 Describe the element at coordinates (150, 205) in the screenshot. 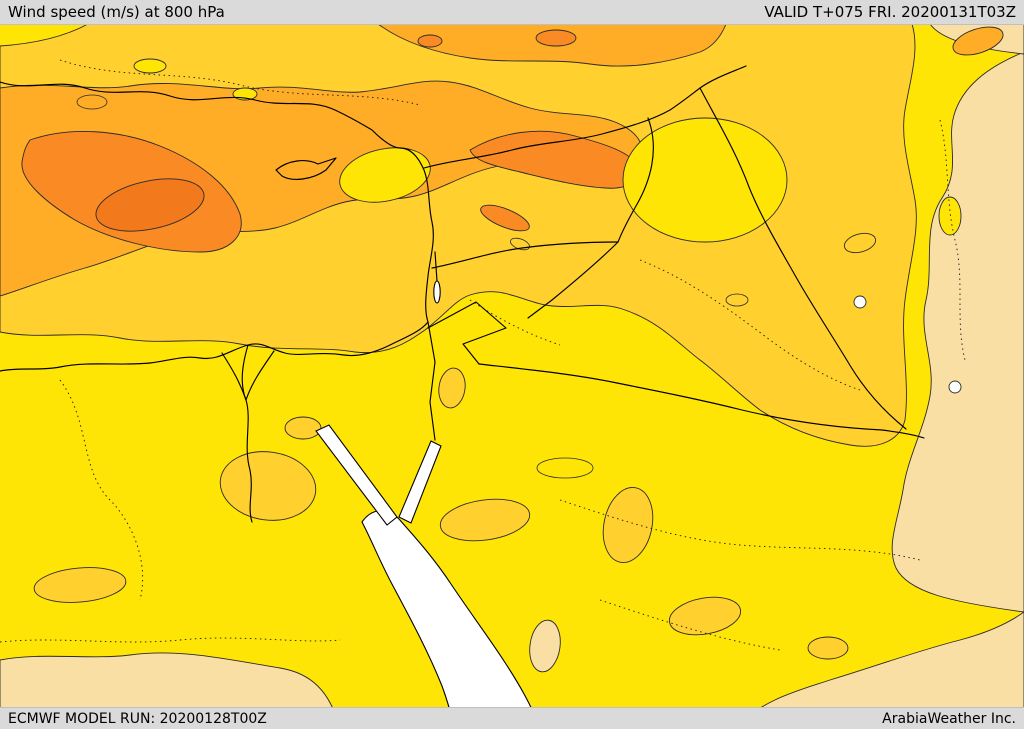

I see `fill-core-orange-west` at that location.